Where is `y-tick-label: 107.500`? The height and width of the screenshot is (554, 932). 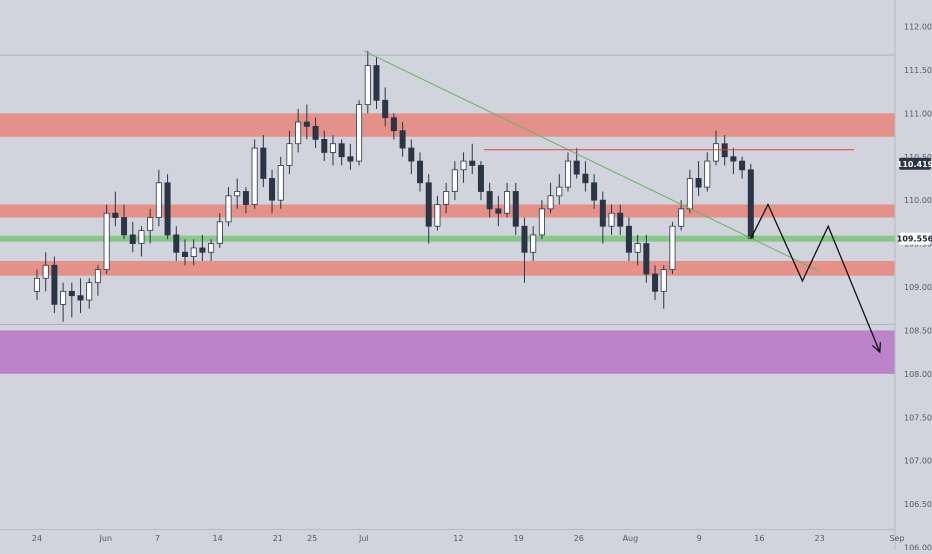
y-tick-label: 107.500 is located at coordinates (918, 417).